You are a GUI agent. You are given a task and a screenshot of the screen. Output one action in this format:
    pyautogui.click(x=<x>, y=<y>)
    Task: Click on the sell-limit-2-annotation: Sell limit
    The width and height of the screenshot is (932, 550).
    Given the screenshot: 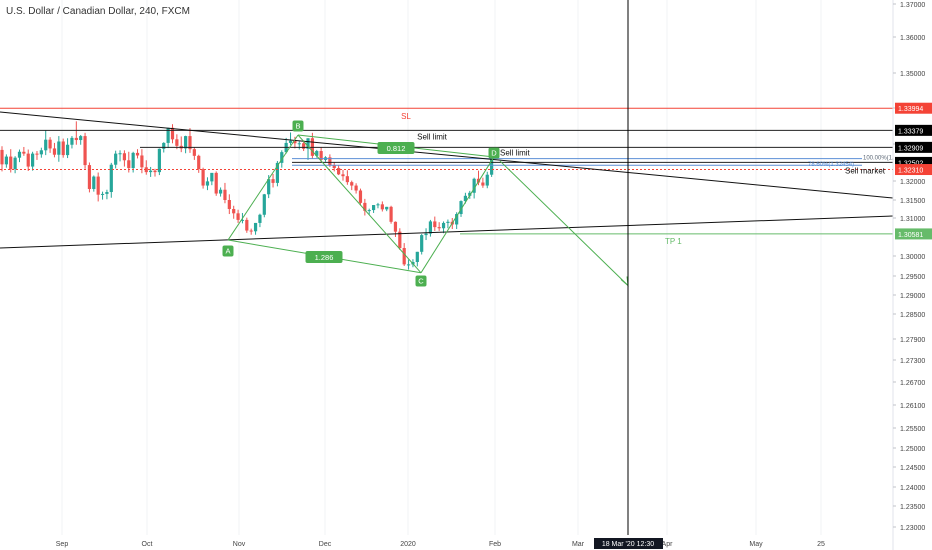 What is the action you would take?
    pyautogui.click(x=515, y=152)
    